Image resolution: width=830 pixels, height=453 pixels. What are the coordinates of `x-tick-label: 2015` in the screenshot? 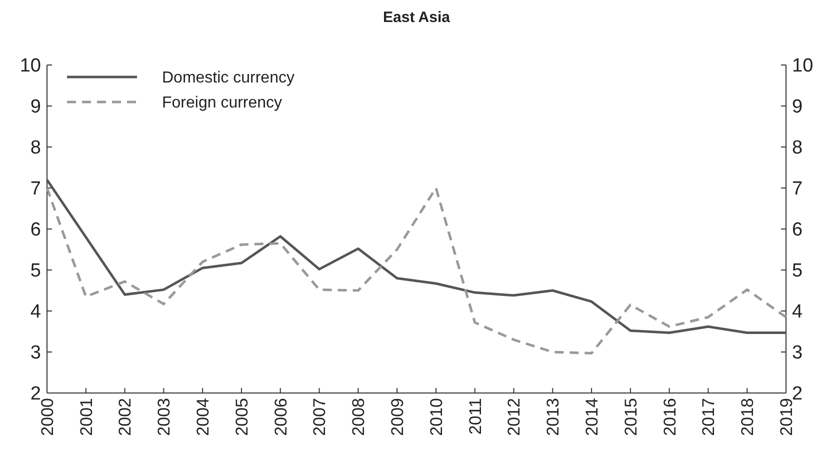 It's located at (630, 417).